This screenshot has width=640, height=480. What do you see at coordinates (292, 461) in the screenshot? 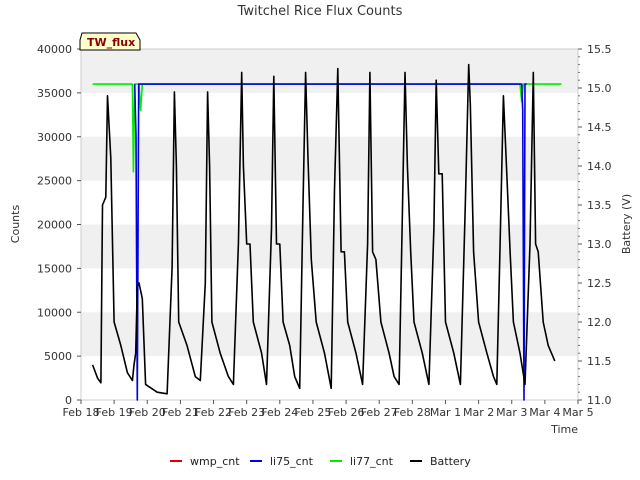
I see `legend-label: li75_cnt` at bounding box center [292, 461].